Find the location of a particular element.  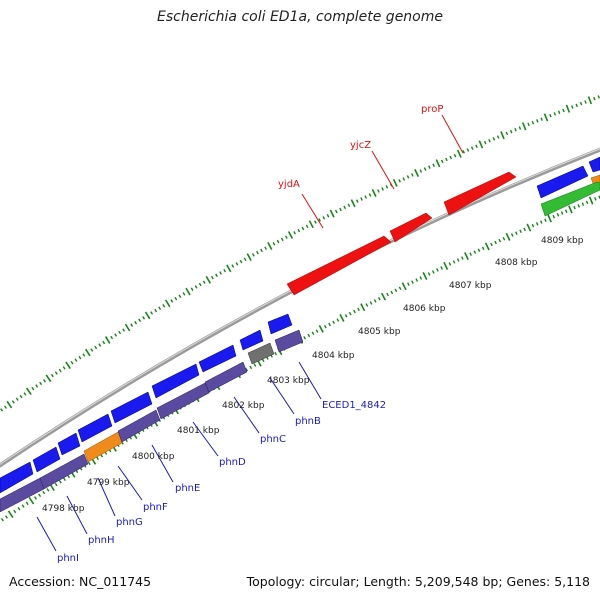

gene-label-proP: proP is located at coordinates (432, 109).